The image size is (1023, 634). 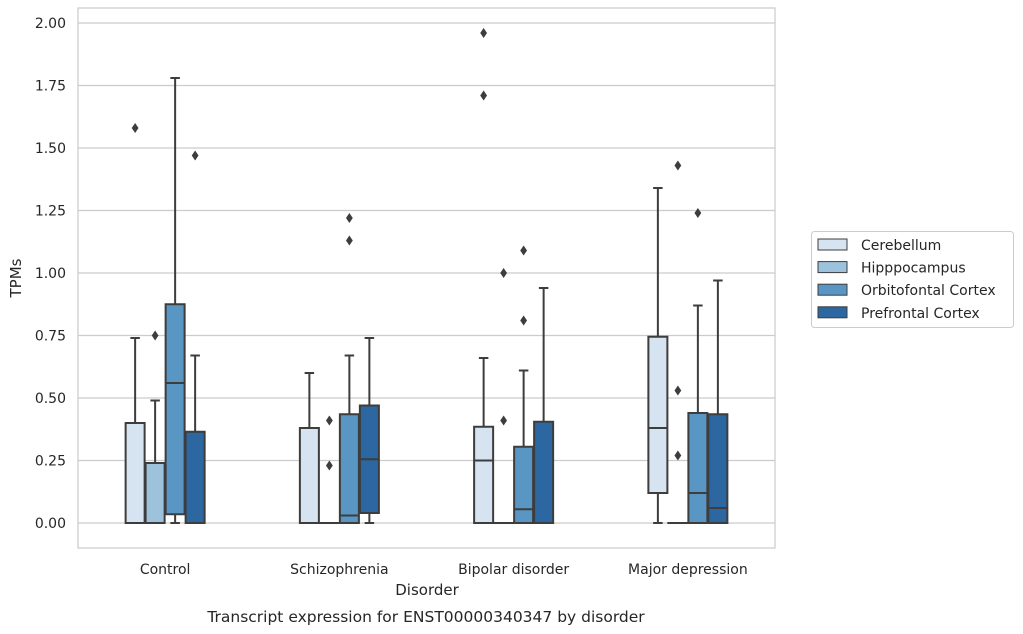 I want to click on y-tick-labels: 0.00 0.25 0.50 0.75 1.00 1.25 1.50 1.75 2.00, so click(x=50, y=274).